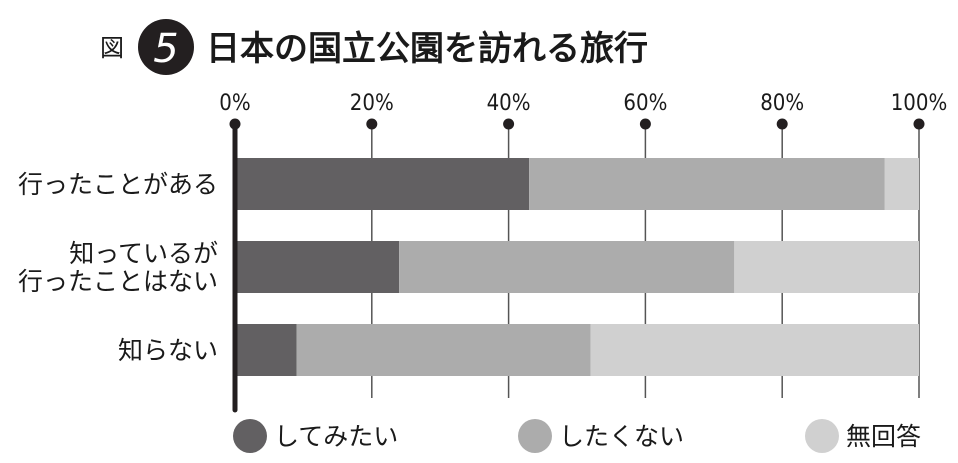  I want to click on tick-label-20: 20%, so click(372, 103).